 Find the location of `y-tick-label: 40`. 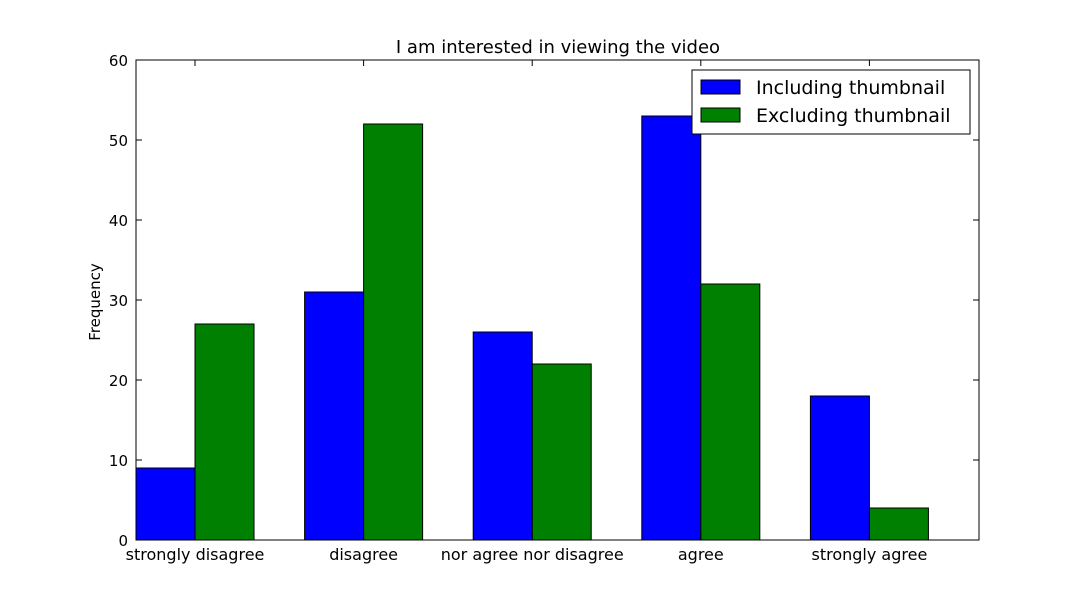

y-tick-label: 40 is located at coordinates (118, 221).